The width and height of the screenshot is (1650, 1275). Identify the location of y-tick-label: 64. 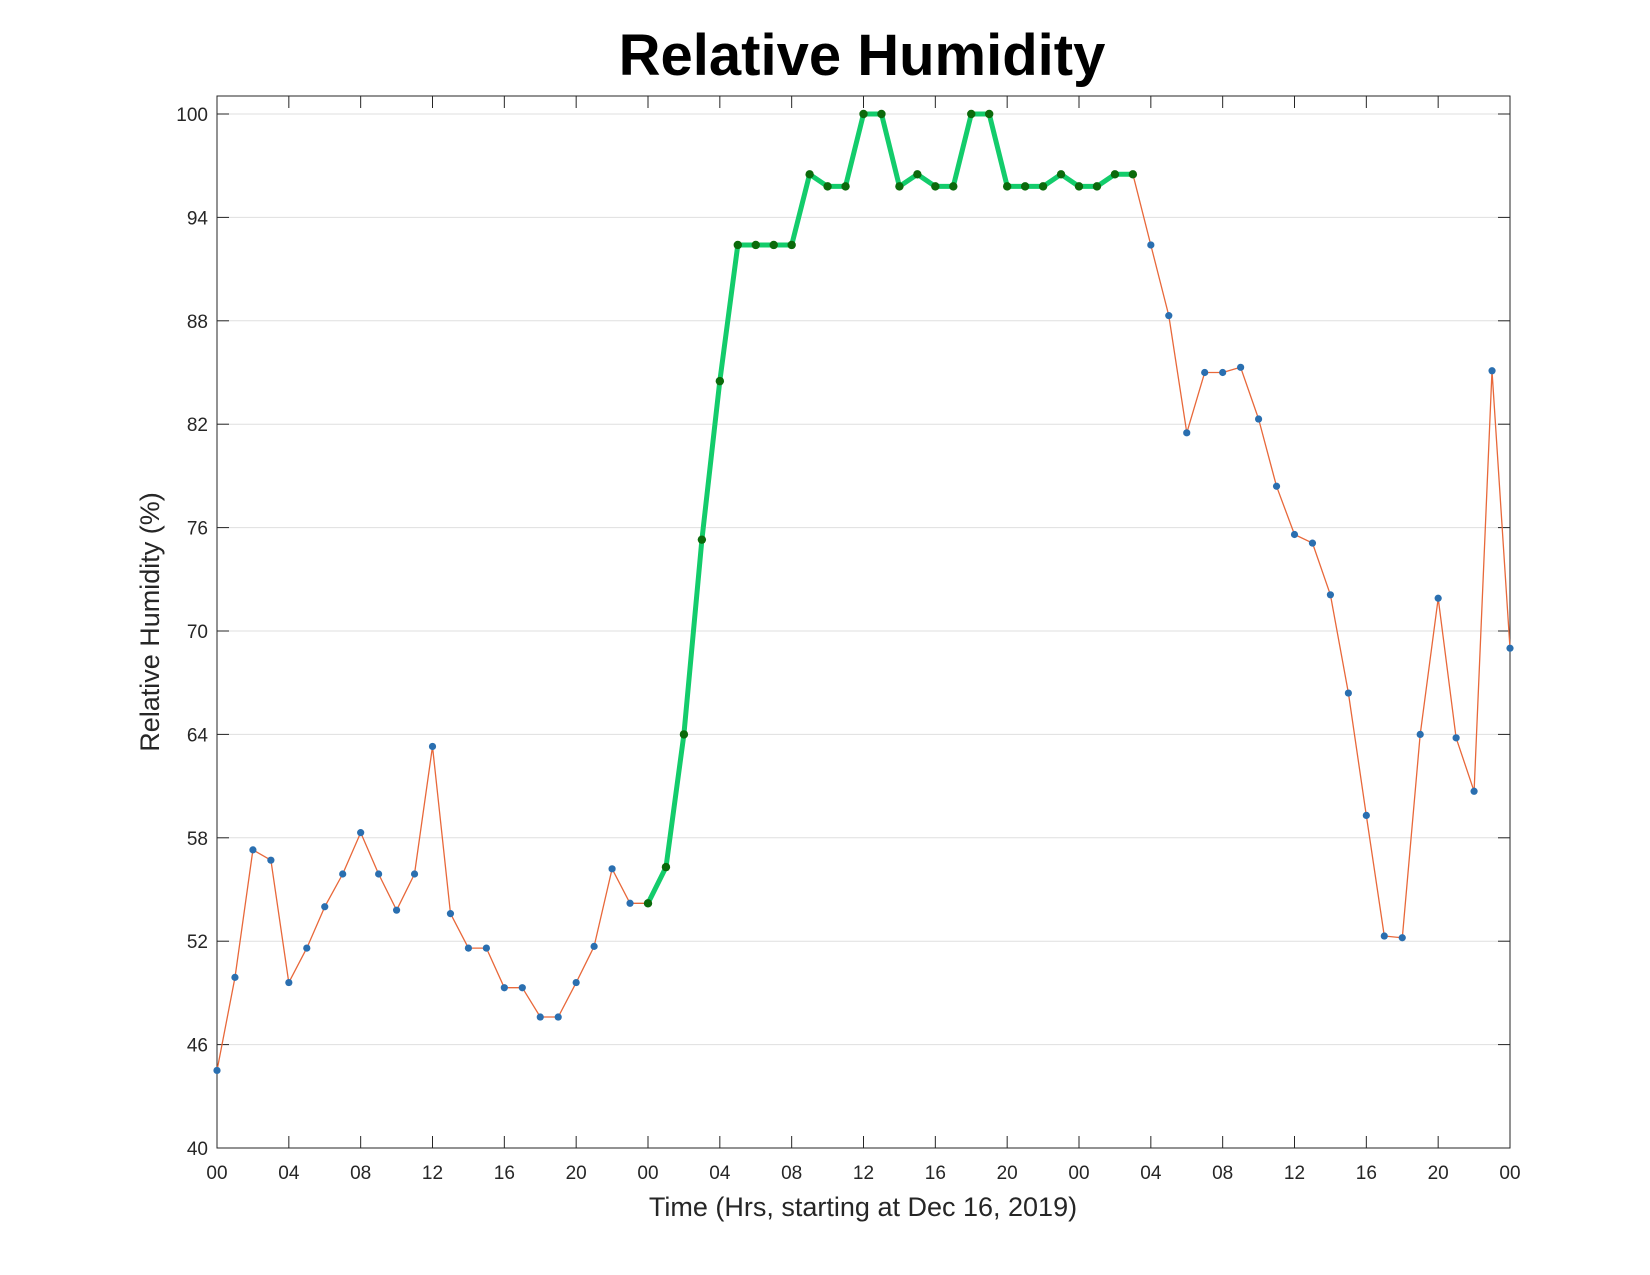
(198, 735).